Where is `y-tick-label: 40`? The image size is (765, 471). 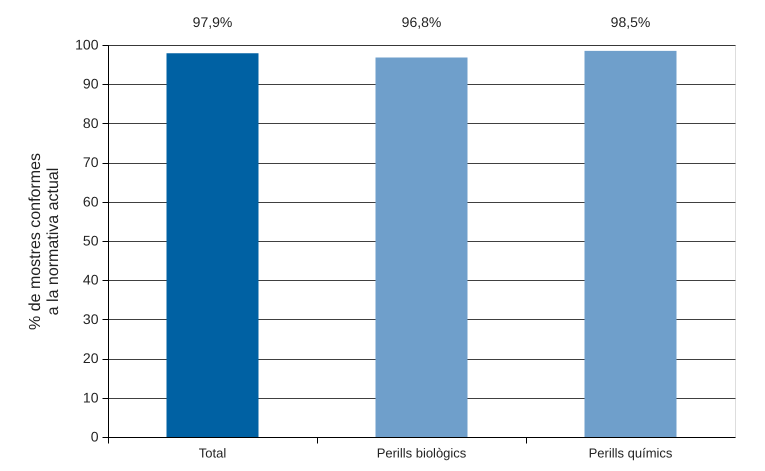 y-tick-label: 40 is located at coordinates (90, 280).